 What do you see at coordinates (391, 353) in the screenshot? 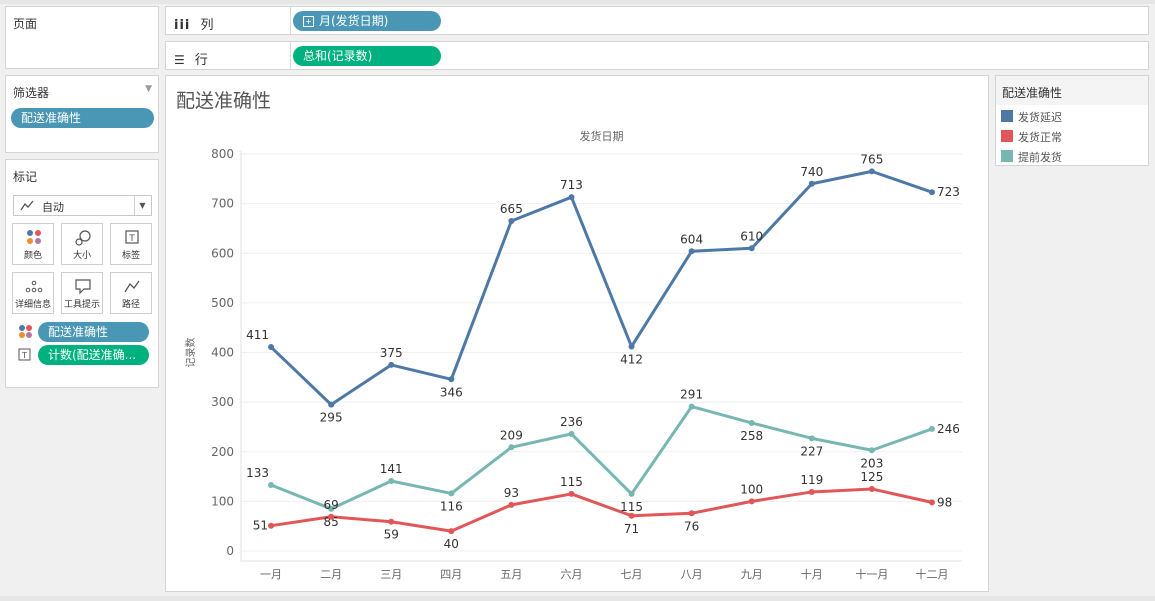
I see `data-label: 375` at bounding box center [391, 353].